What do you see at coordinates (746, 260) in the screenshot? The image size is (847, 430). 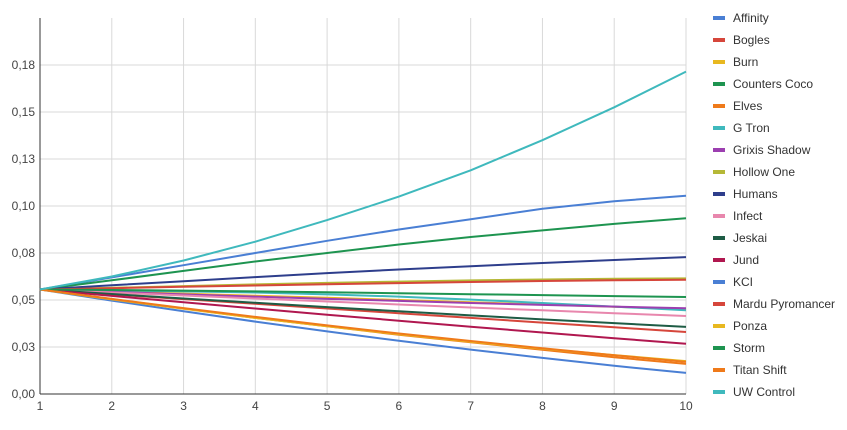 I see `legend-label-jund: Jund` at bounding box center [746, 260].